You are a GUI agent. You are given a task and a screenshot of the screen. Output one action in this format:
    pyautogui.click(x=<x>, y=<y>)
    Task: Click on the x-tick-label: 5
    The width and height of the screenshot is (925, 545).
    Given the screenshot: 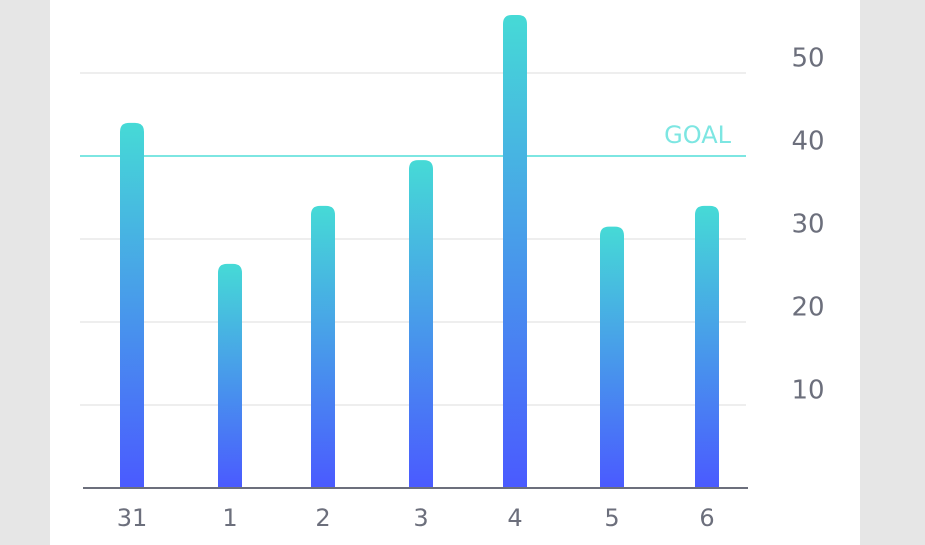 What is the action you would take?
    pyautogui.click(x=611, y=518)
    